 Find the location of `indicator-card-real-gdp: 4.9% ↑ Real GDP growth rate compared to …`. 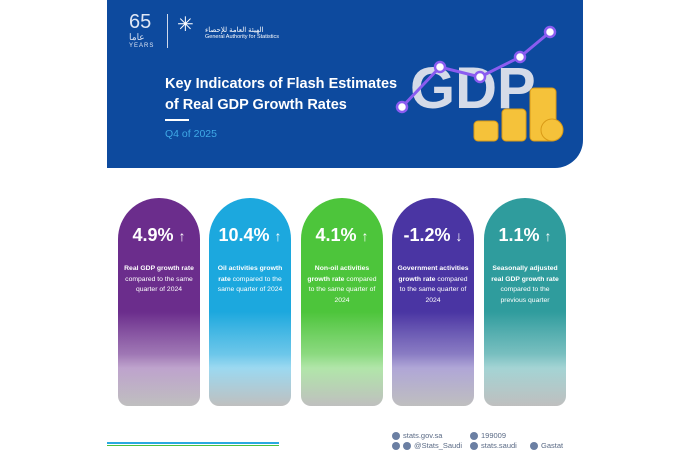

indicator-card-real-gdp: 4.9% ↑ Real GDP growth rate compared to … is located at coordinates (159, 302).